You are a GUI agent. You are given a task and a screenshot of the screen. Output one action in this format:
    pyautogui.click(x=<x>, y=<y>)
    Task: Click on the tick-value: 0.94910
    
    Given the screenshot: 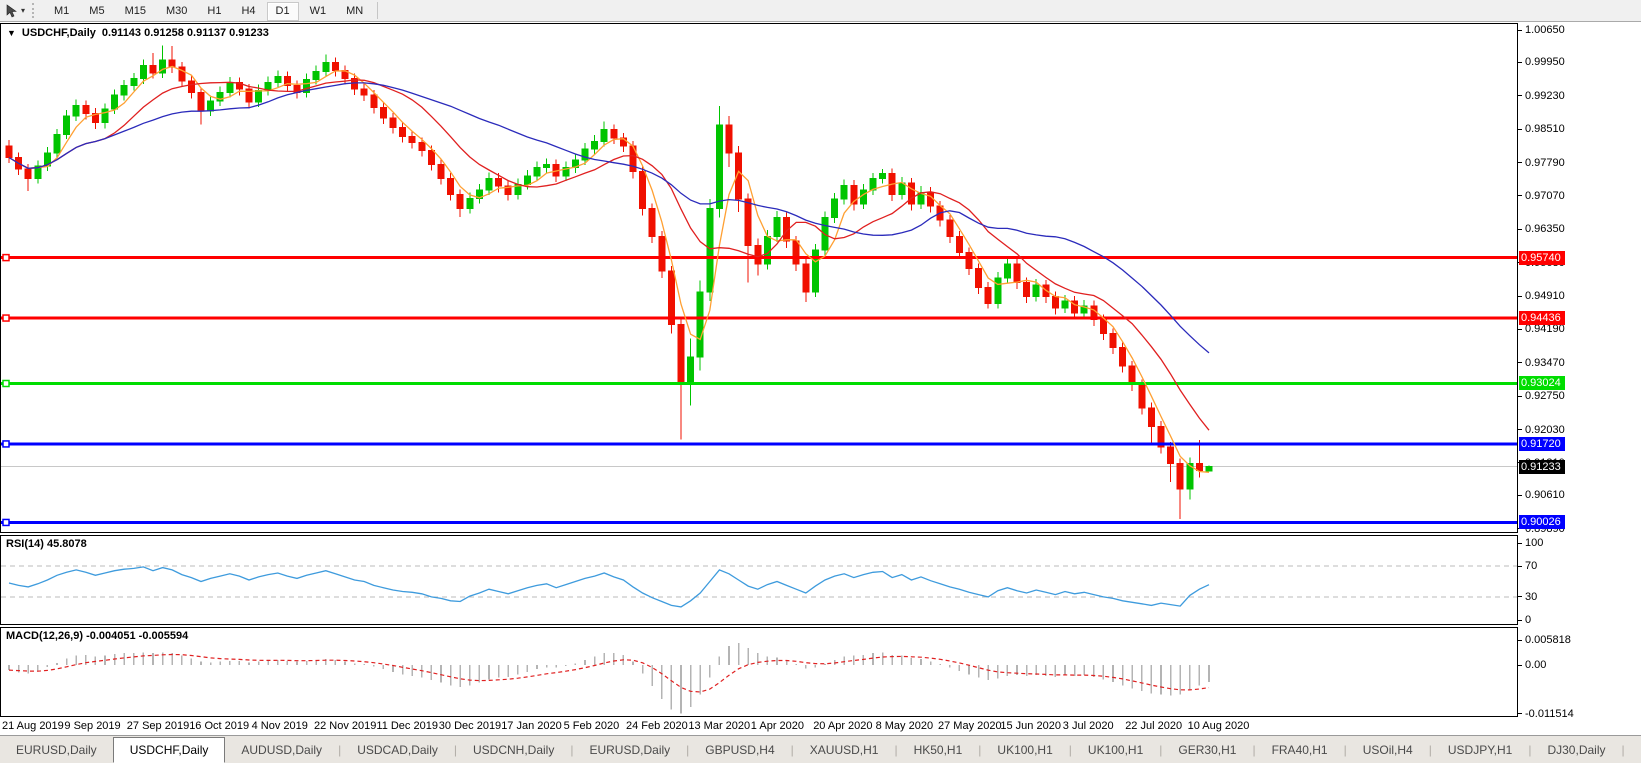 What is the action you would take?
    pyautogui.click(x=1545, y=296)
    